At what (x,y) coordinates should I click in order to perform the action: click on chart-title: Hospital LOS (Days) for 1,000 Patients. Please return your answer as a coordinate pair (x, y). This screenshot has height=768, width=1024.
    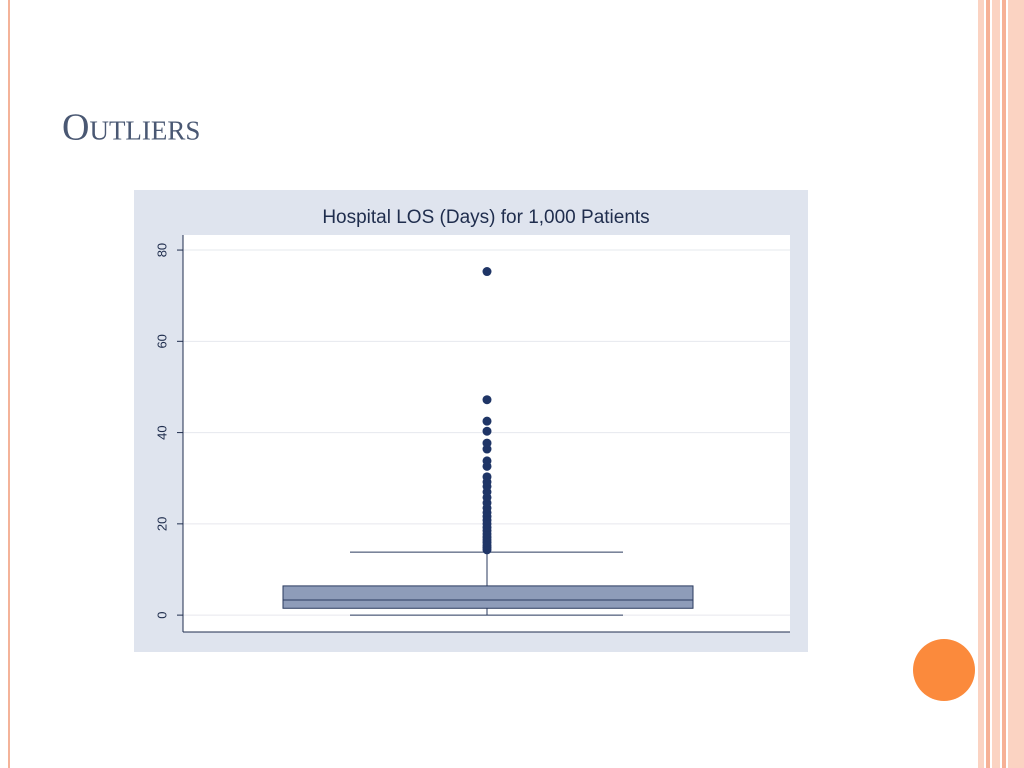
    Looking at the image, I should click on (485, 217).